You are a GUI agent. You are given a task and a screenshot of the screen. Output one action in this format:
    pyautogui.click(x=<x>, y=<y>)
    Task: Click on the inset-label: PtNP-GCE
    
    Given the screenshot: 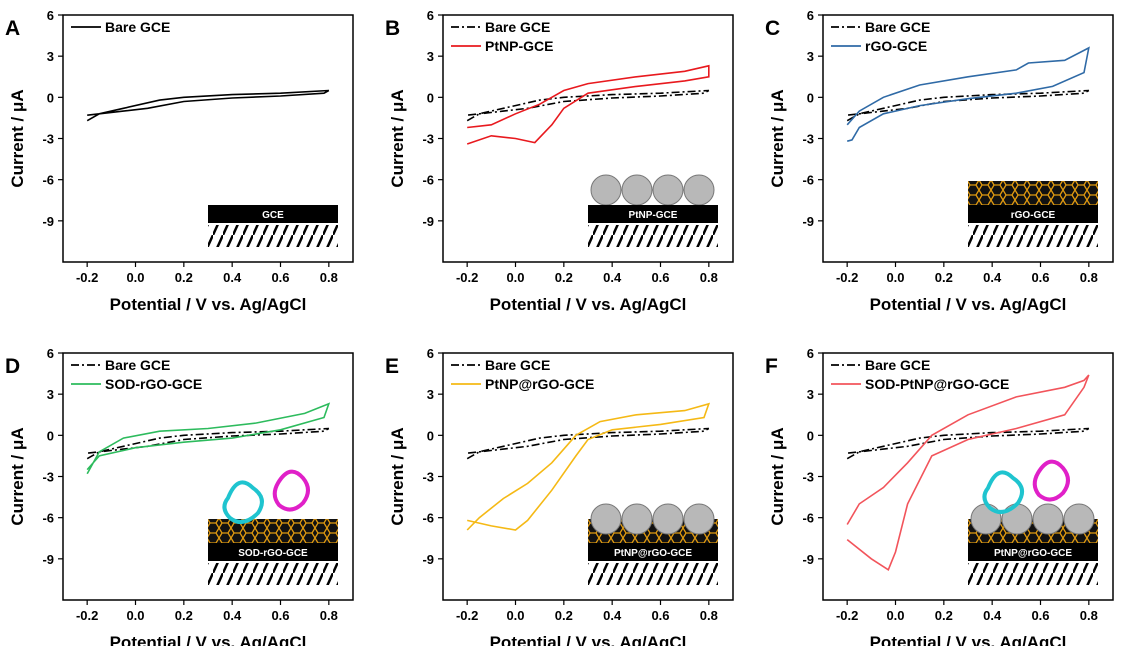 What is the action you would take?
    pyautogui.click(x=653, y=215)
    